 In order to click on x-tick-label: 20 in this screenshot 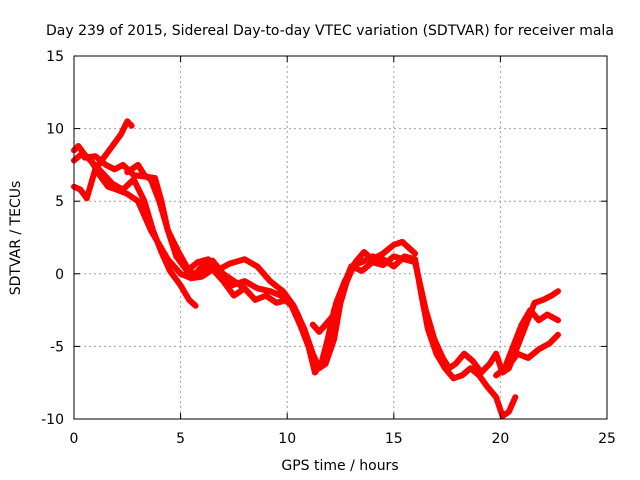, I will do `click(500, 439)`.